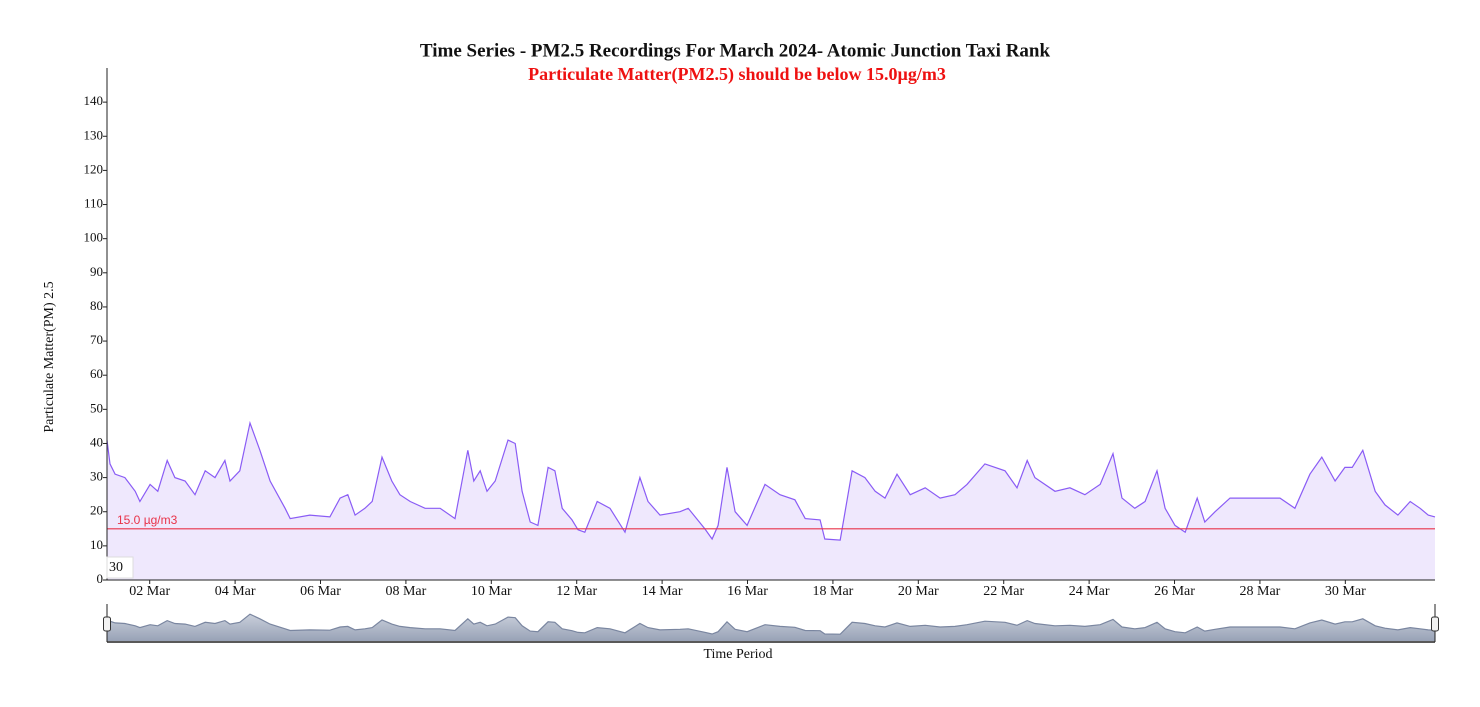  I want to click on x-tick-label: 14 Mar, so click(662, 591).